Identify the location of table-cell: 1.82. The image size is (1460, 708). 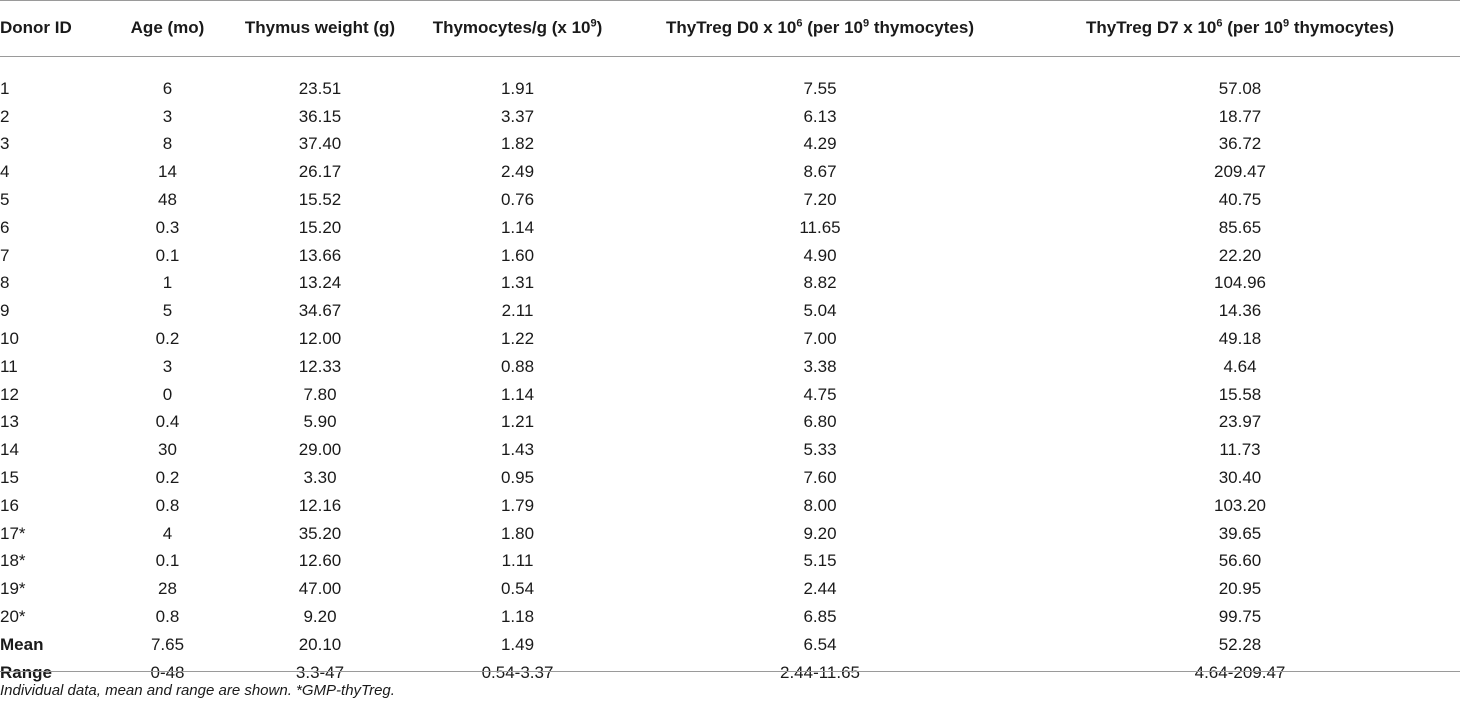
(517, 144).